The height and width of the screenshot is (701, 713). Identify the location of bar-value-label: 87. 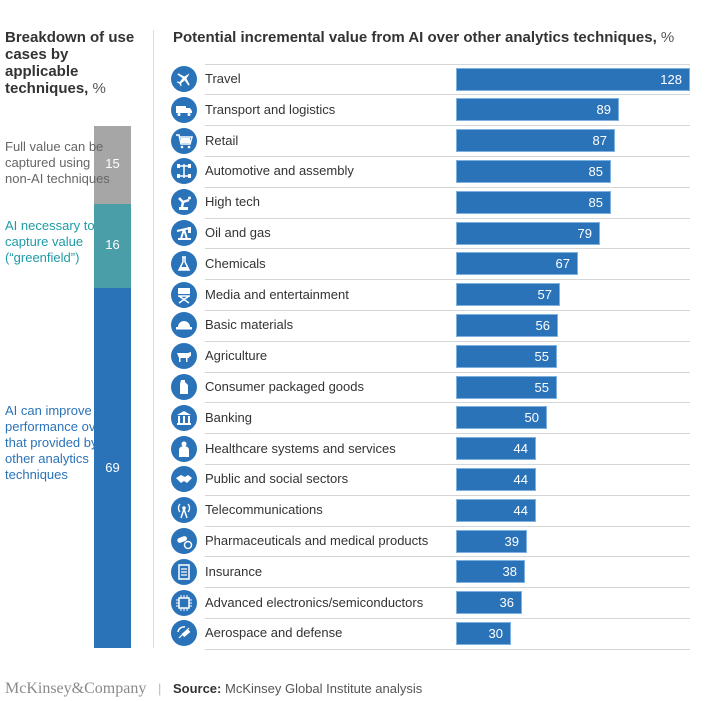
(599, 140).